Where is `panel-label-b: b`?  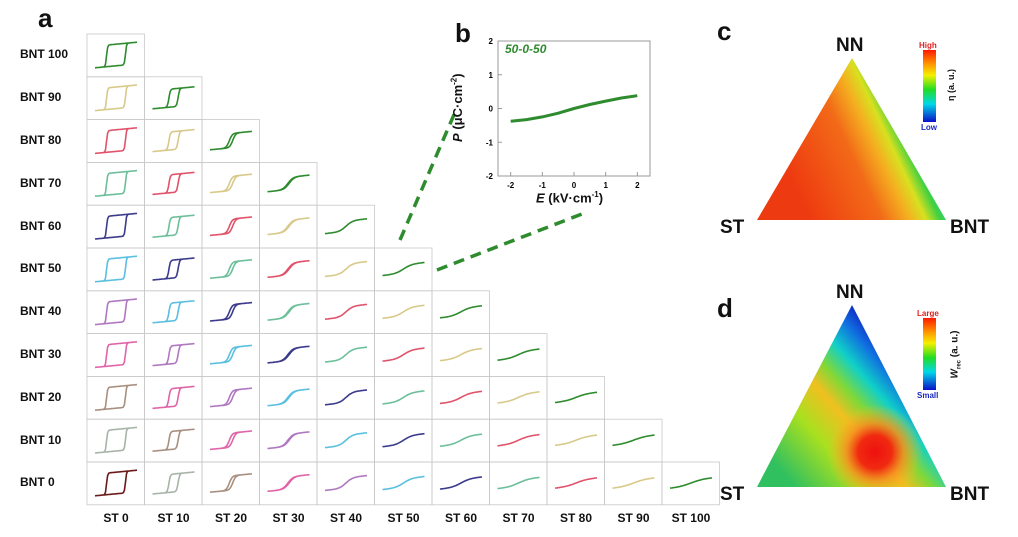
panel-label-b: b is located at coordinates (463, 33).